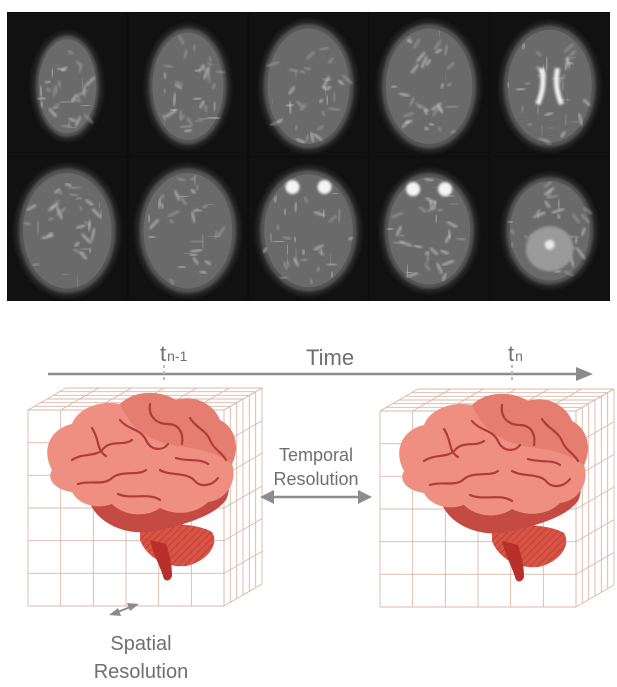 The height and width of the screenshot is (687, 617). Describe the element at coordinates (330, 357) in the screenshot. I see `time-label: Time` at that location.